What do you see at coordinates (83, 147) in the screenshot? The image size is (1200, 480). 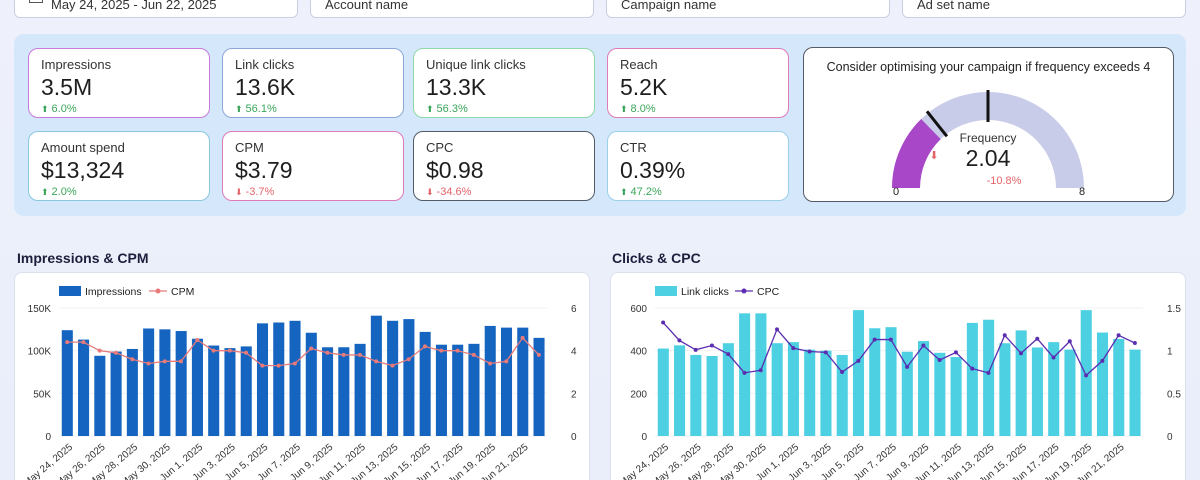 I see `kpi-label: Amount spend` at bounding box center [83, 147].